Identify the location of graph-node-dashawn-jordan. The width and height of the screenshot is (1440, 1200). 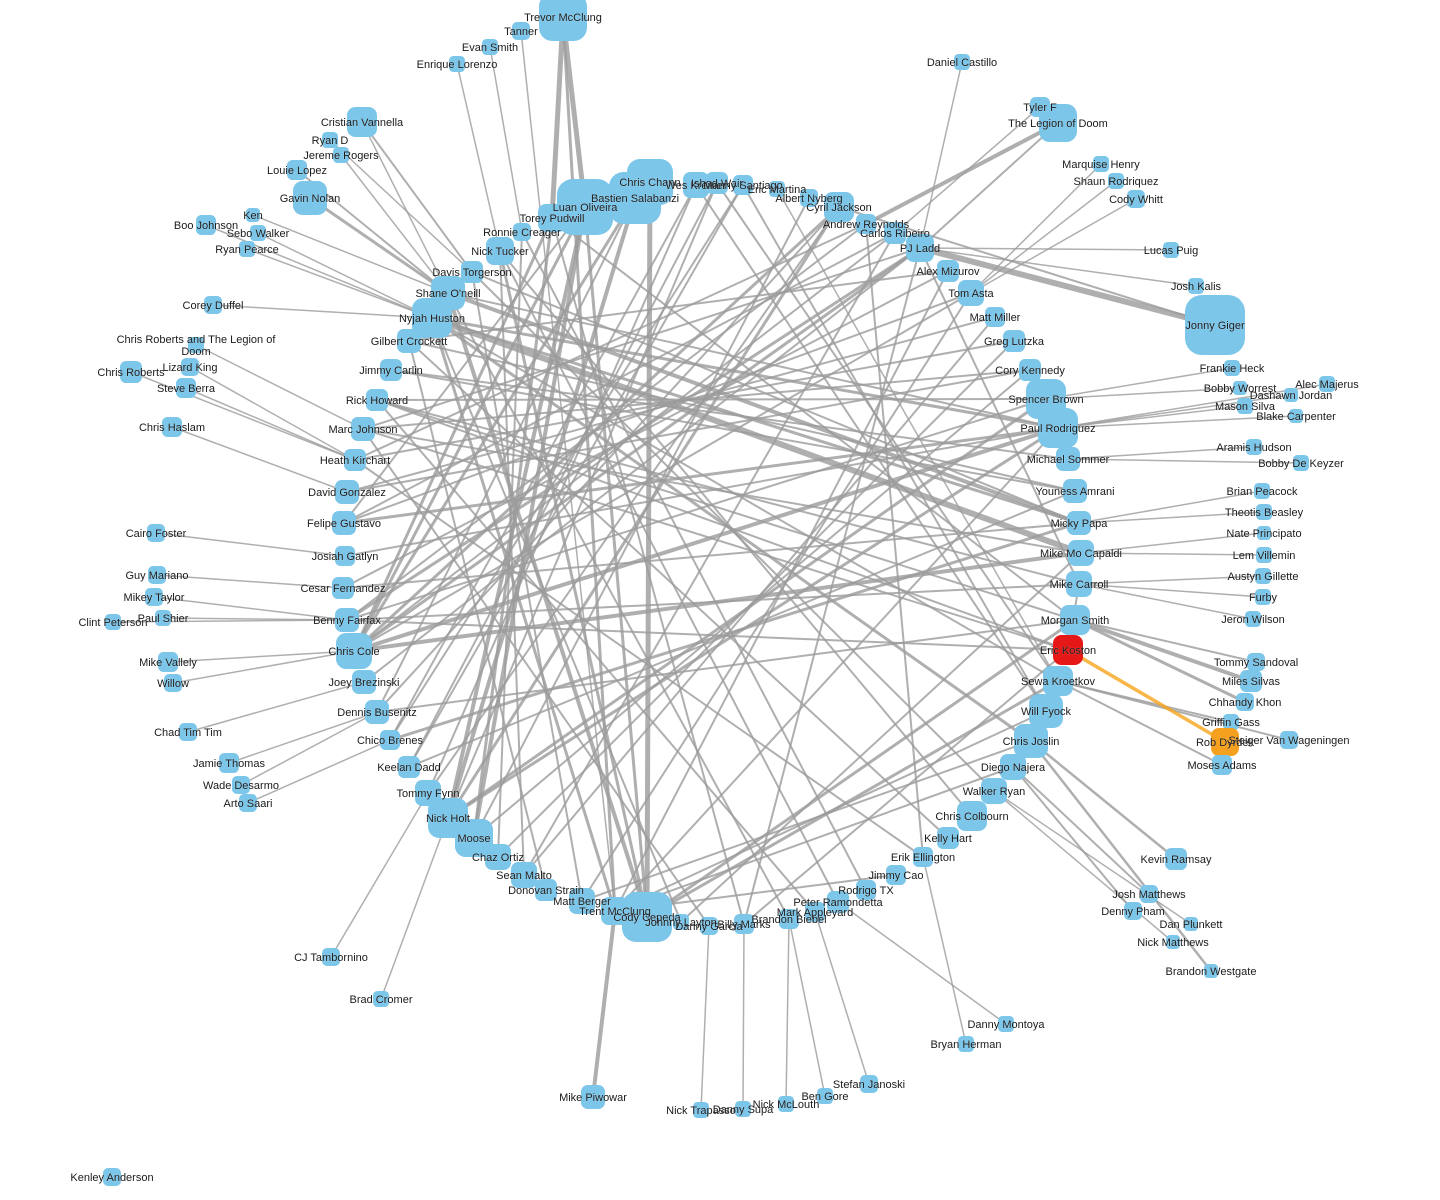
(1291, 395).